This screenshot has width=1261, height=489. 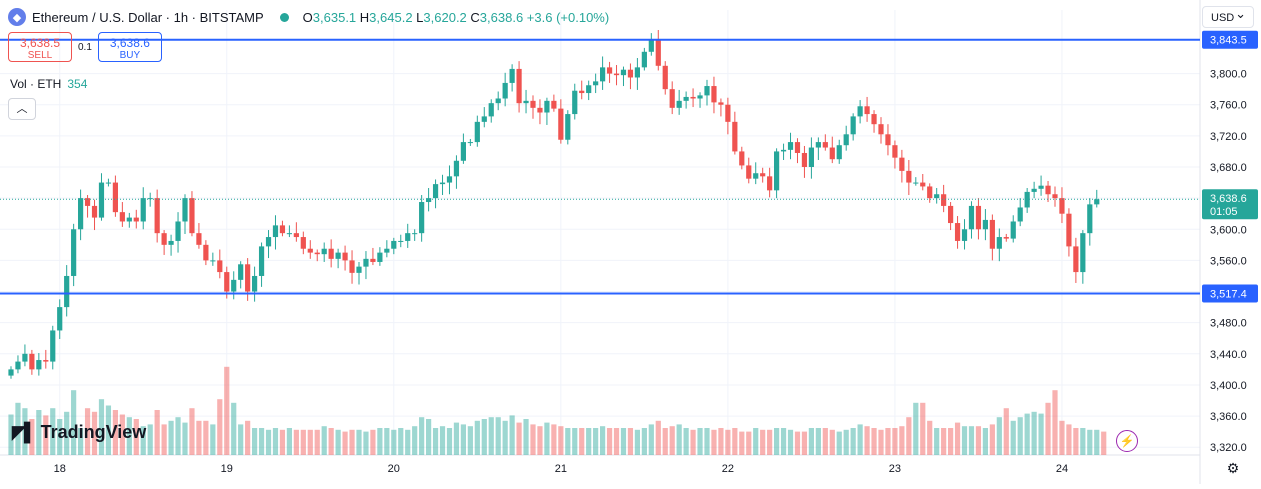 What do you see at coordinates (17, 17) in the screenshot?
I see `ethereum-icon: ◆` at bounding box center [17, 17].